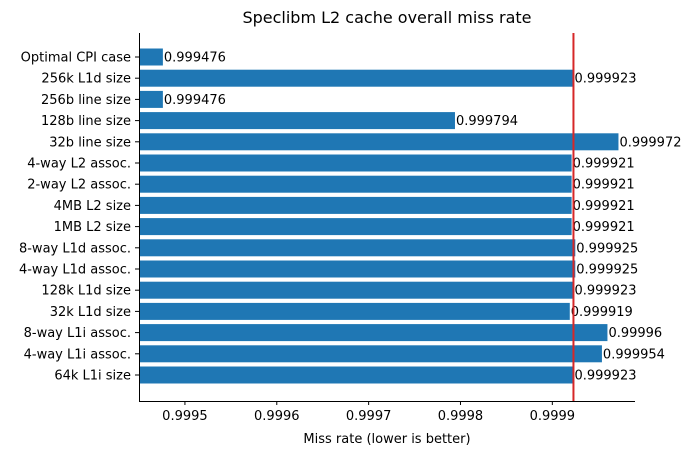 Image resolution: width=688 pixels, height=459 pixels. What do you see at coordinates (76, 58) in the screenshot?
I see `category-label: Optimal CPI case` at bounding box center [76, 58].